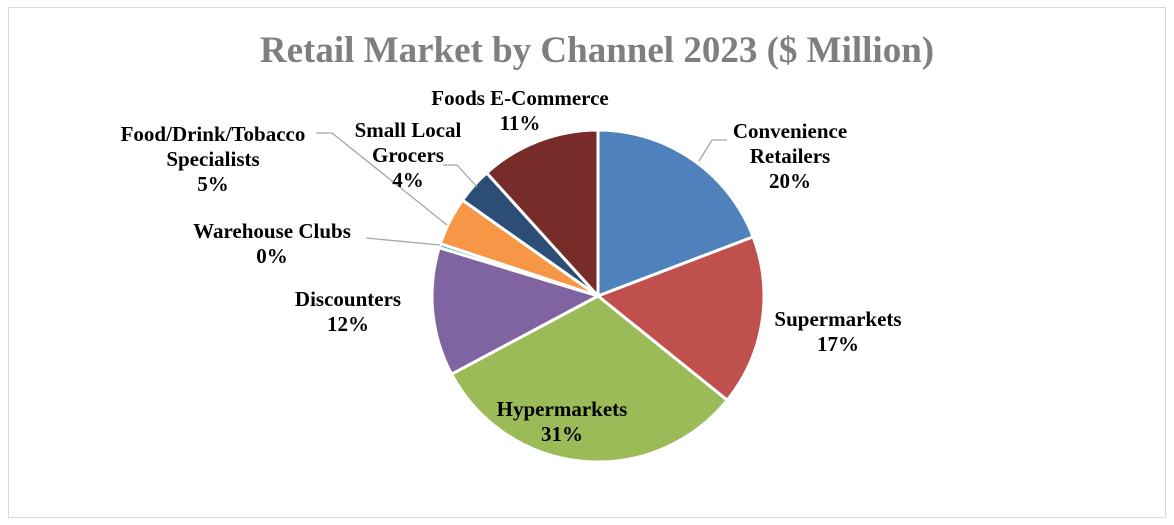 This screenshot has height=525, width=1174. I want to click on leader-line-food-drink-tobacco-specialists, so click(382, 179).